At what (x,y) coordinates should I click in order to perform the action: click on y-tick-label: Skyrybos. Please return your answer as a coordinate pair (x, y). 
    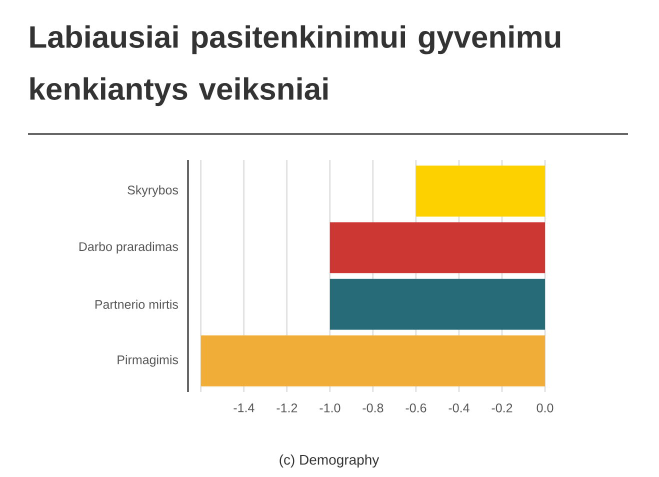
    Looking at the image, I should click on (153, 191).